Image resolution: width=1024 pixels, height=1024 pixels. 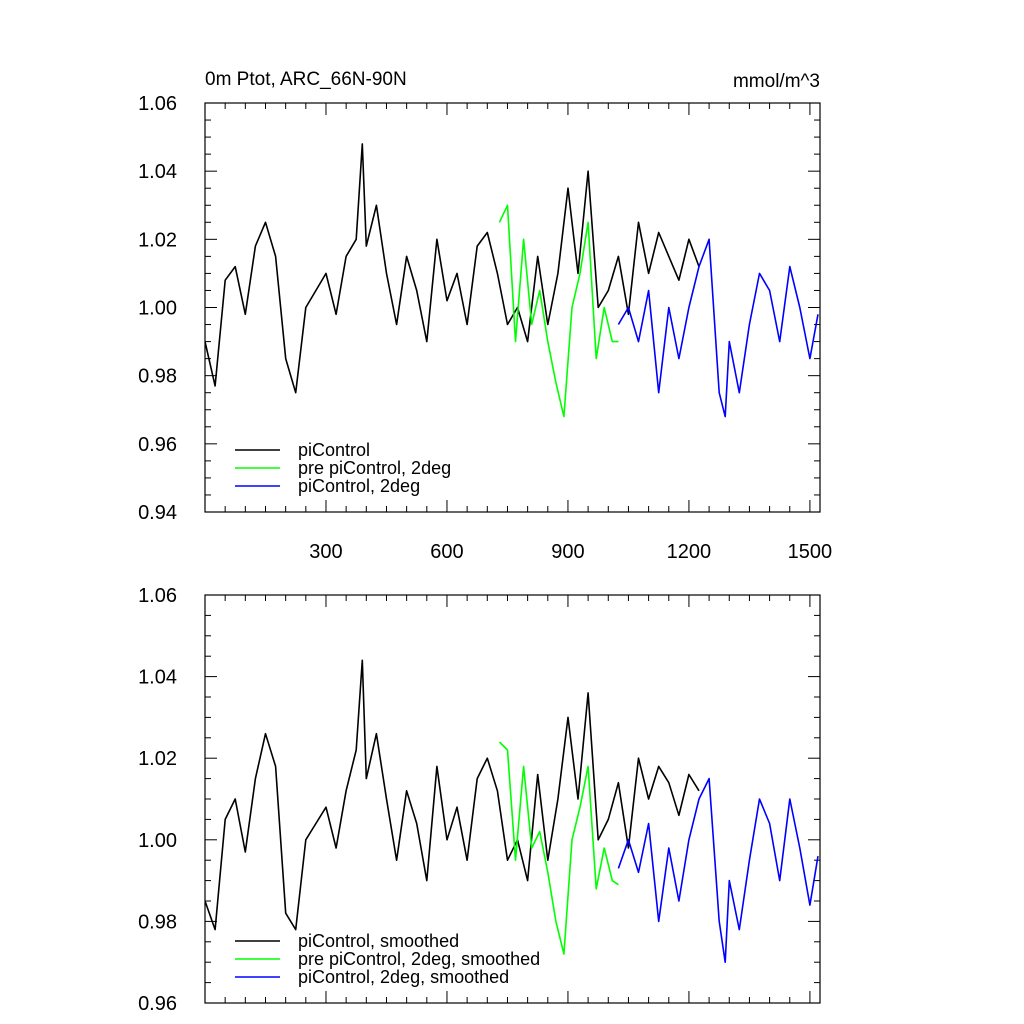 I want to click on x-tick-label: 600, so click(x=446, y=552).